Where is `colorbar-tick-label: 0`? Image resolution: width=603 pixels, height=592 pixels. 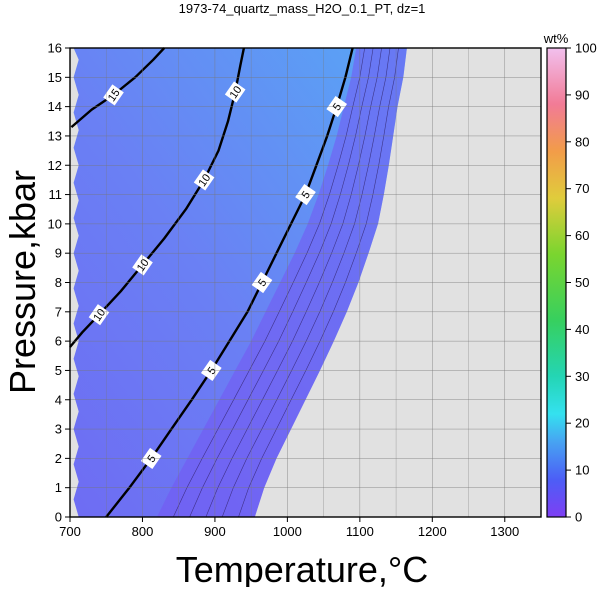 colorbar-tick-label: 0 is located at coordinates (578, 517).